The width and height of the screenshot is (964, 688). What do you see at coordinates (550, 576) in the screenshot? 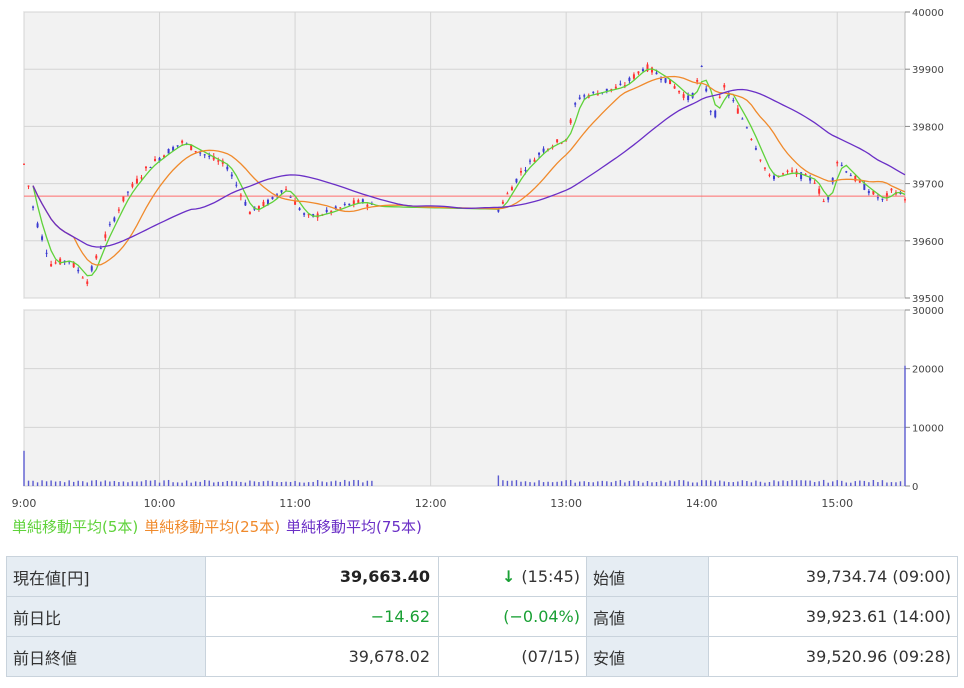
I see `current-price-time: (15:45)` at bounding box center [550, 576].